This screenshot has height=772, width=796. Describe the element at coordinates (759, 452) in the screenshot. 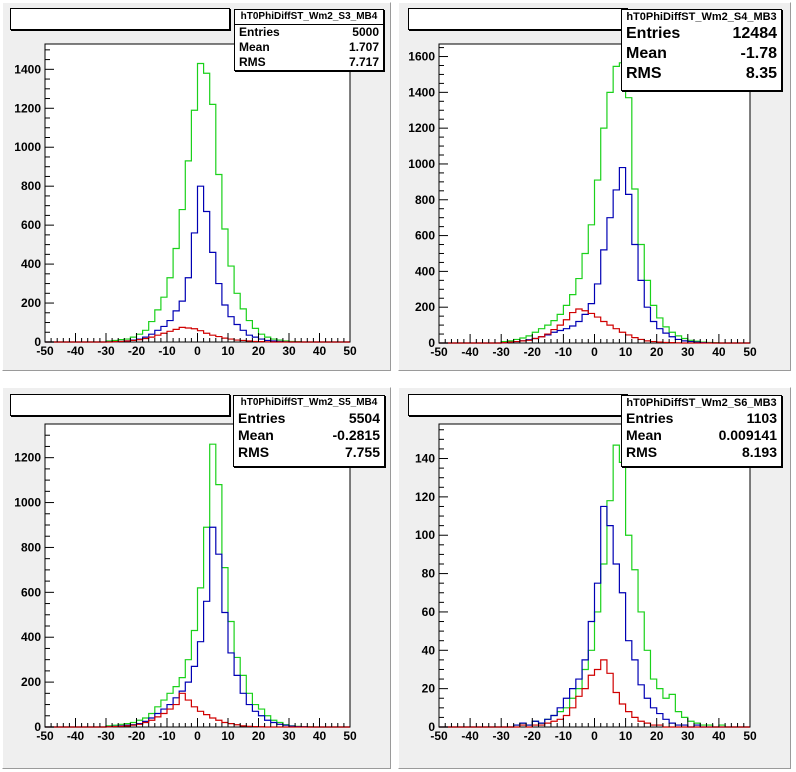

I see `stat-rms-value: 8.193` at that location.